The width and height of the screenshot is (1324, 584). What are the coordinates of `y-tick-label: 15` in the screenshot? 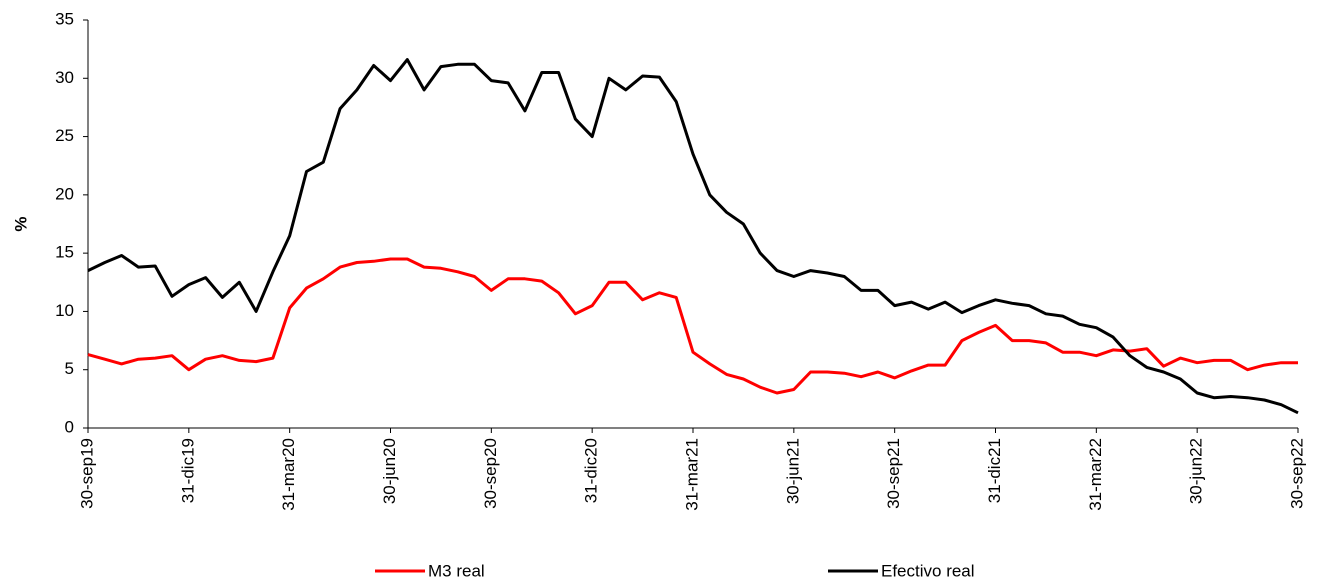 It's located at (64, 252).